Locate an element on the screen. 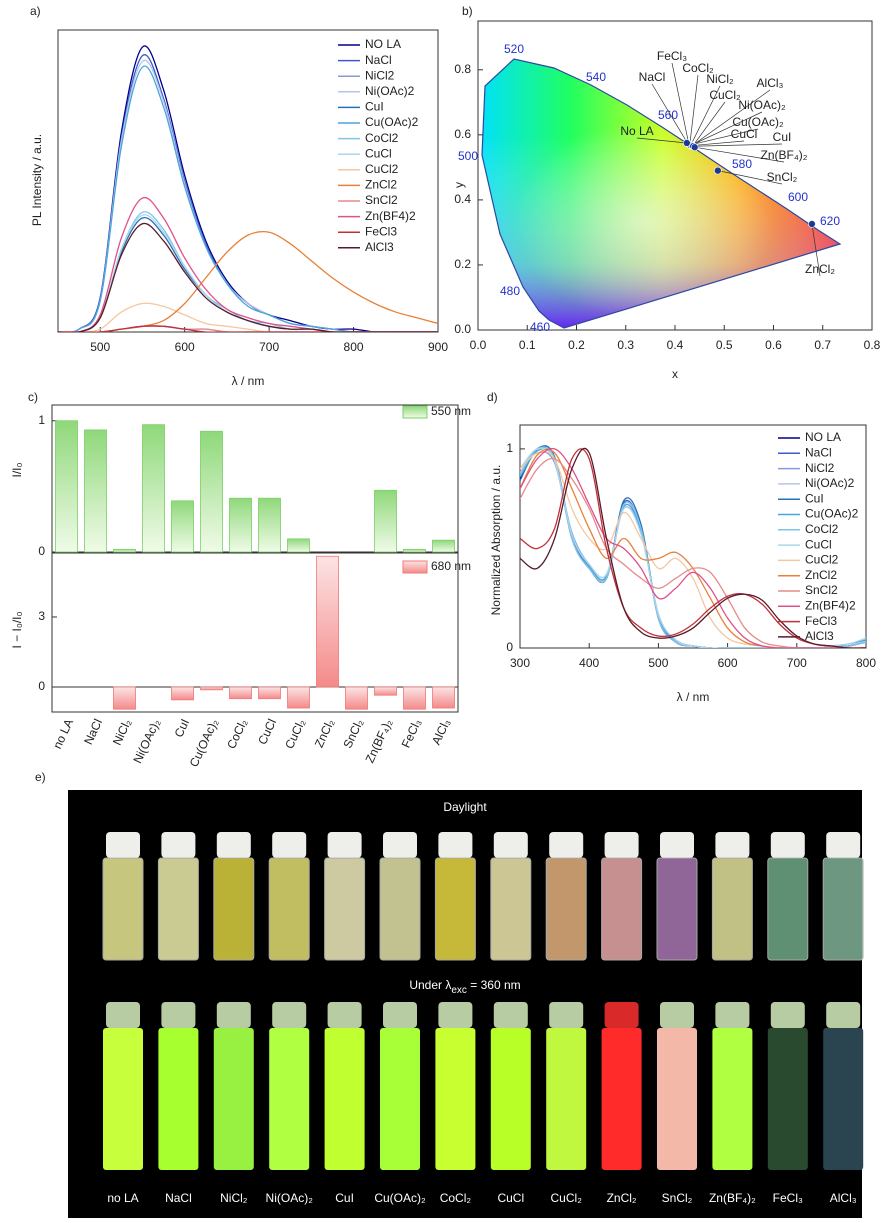 This screenshot has height=1223, width=881. x-tick-label: 900 is located at coordinates (438, 347).